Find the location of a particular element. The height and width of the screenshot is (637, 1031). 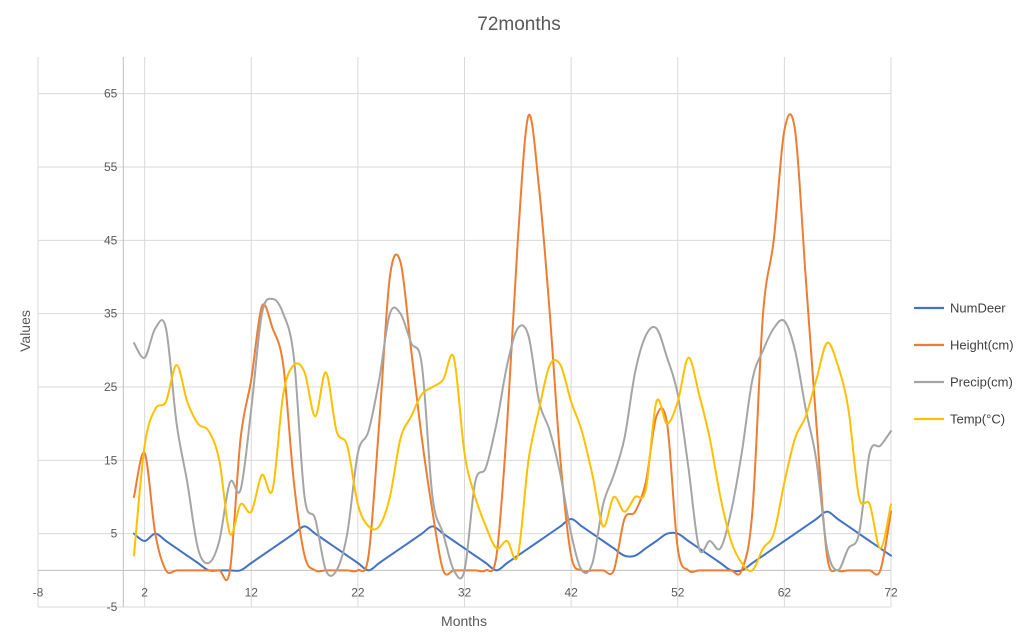

x-tick-label: -8 is located at coordinates (38, 592).